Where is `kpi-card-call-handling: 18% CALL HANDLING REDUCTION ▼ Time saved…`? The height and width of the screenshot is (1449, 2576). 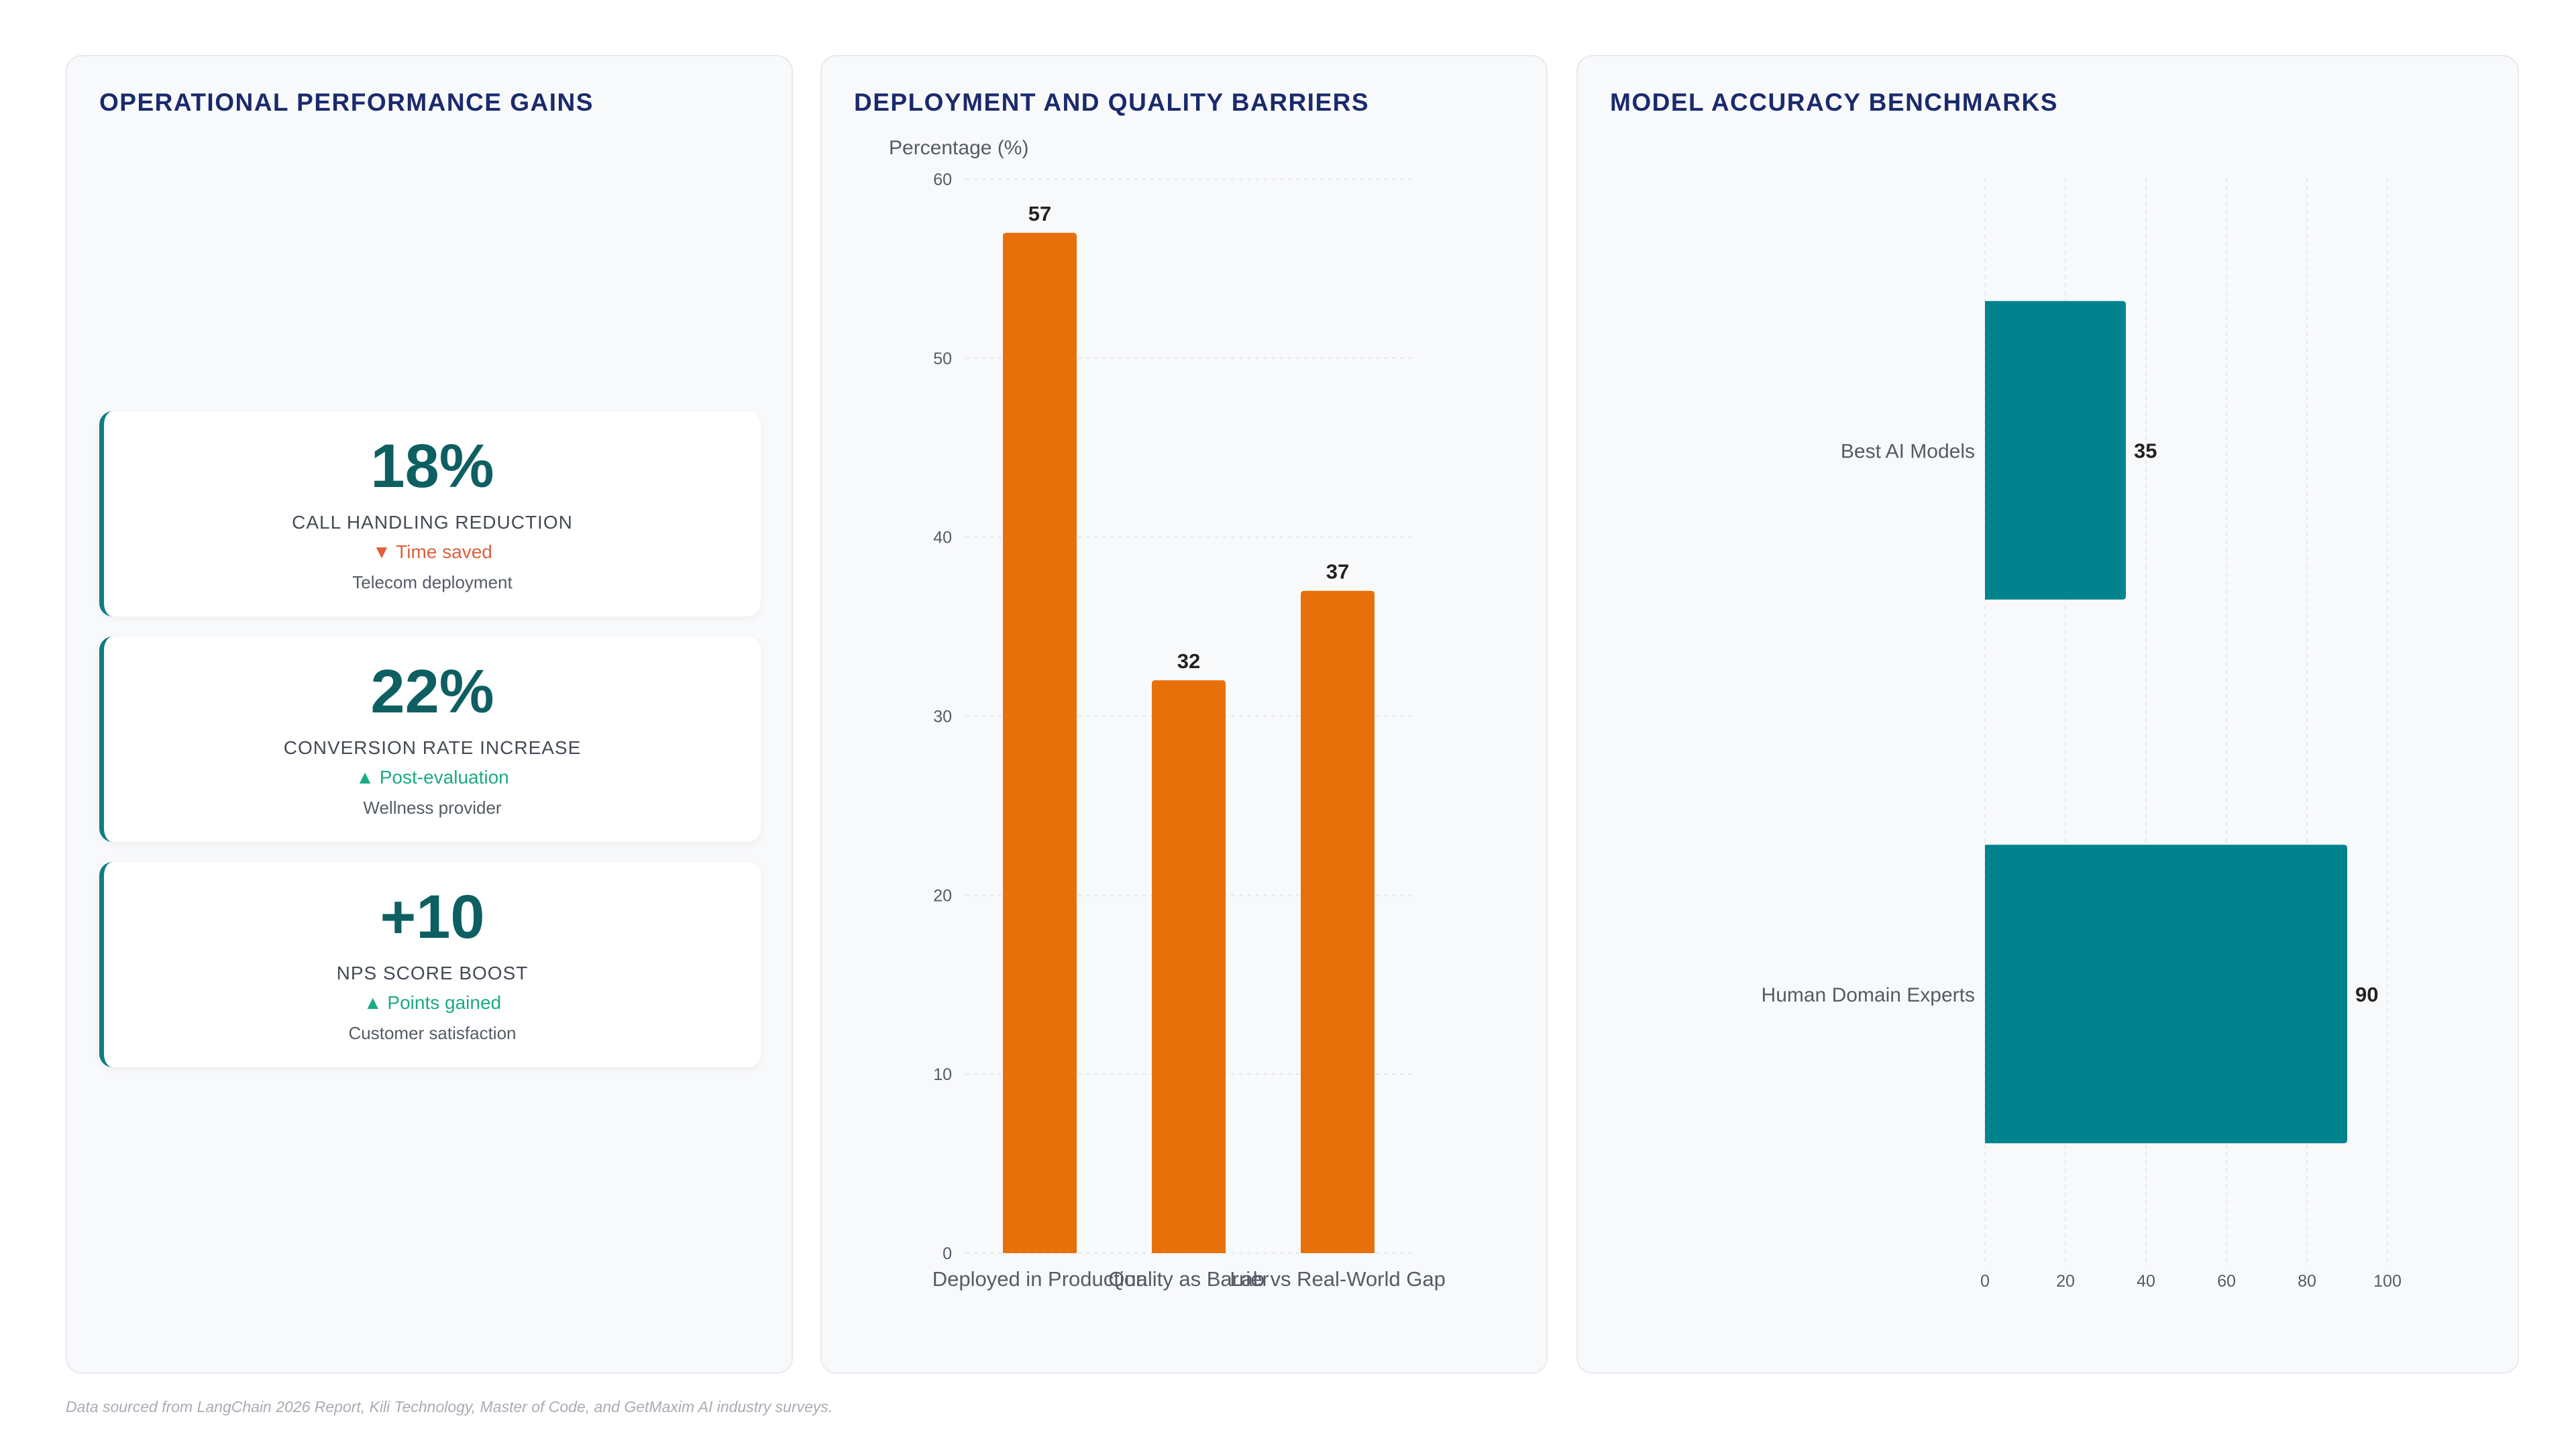 kpi-card-call-handling: 18% CALL HANDLING REDUCTION ▼ Time saved… is located at coordinates (430, 513).